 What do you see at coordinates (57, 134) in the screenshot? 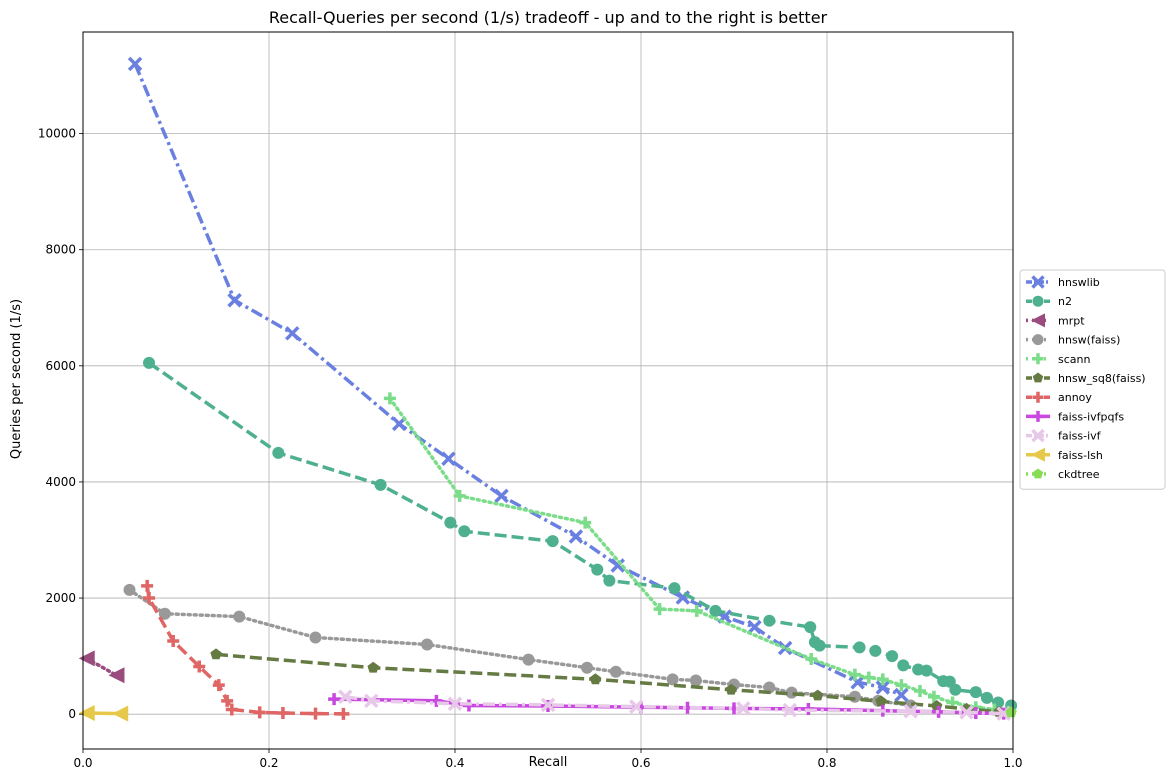
I see `y-tick-label: 10000` at bounding box center [57, 134].